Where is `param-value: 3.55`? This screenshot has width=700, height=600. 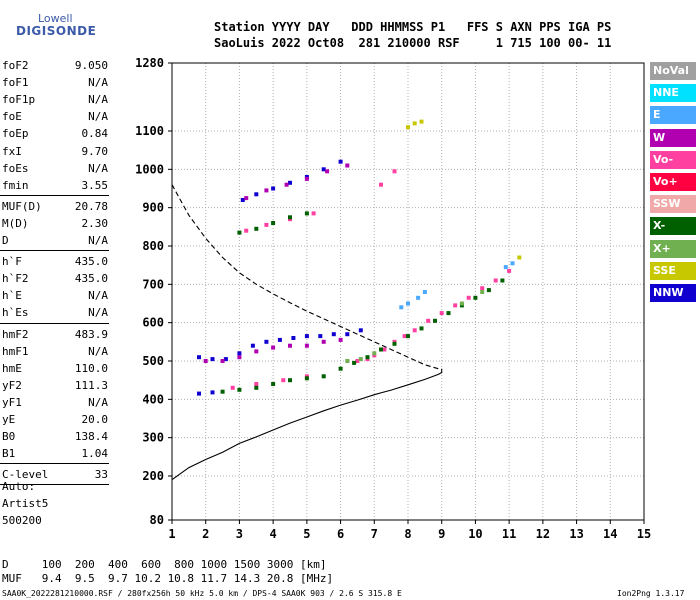
param-value: 3.55 is located at coordinates (95, 185).